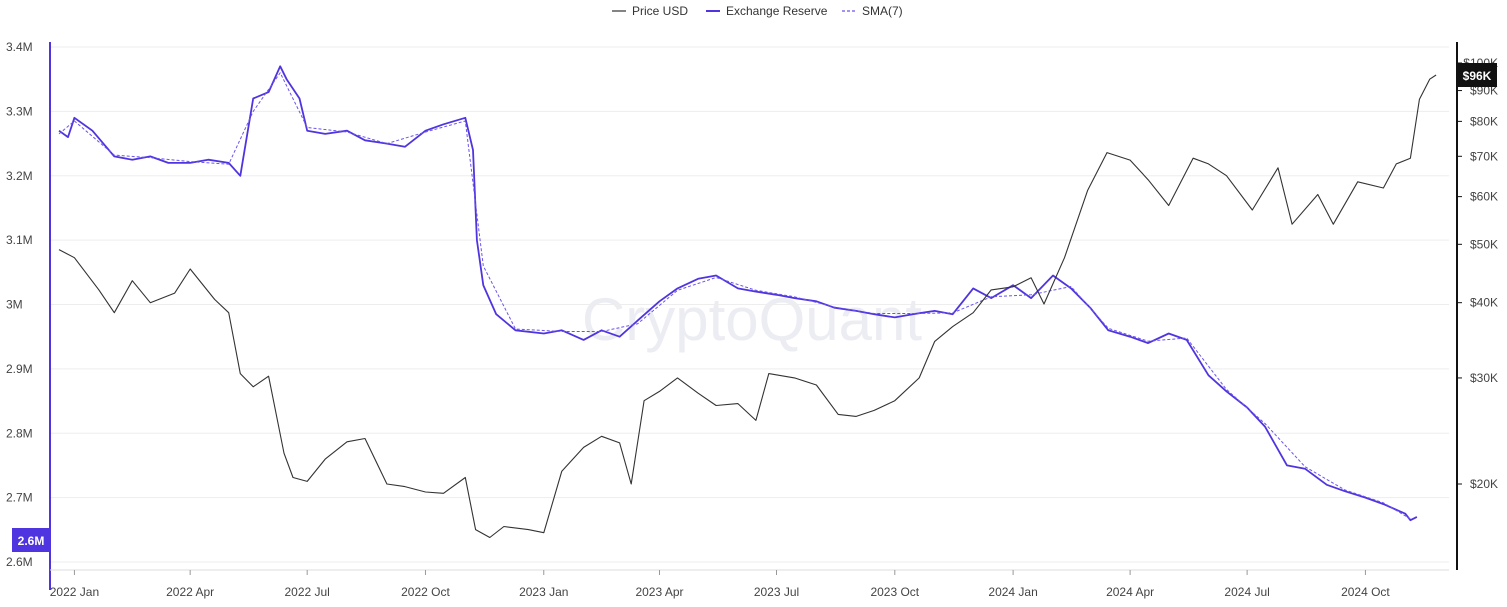 Image resolution: width=1507 pixels, height=607 pixels. What do you see at coordinates (1484, 197) in the screenshot?
I see `y-right-tick-label: $60K` at bounding box center [1484, 197].